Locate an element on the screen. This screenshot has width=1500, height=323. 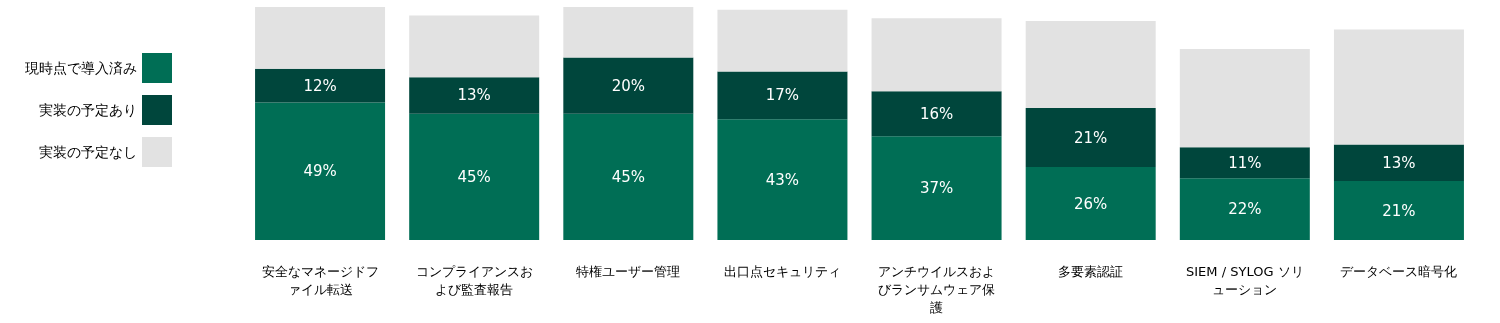
data-label: 22% is located at coordinates (1245, 209).